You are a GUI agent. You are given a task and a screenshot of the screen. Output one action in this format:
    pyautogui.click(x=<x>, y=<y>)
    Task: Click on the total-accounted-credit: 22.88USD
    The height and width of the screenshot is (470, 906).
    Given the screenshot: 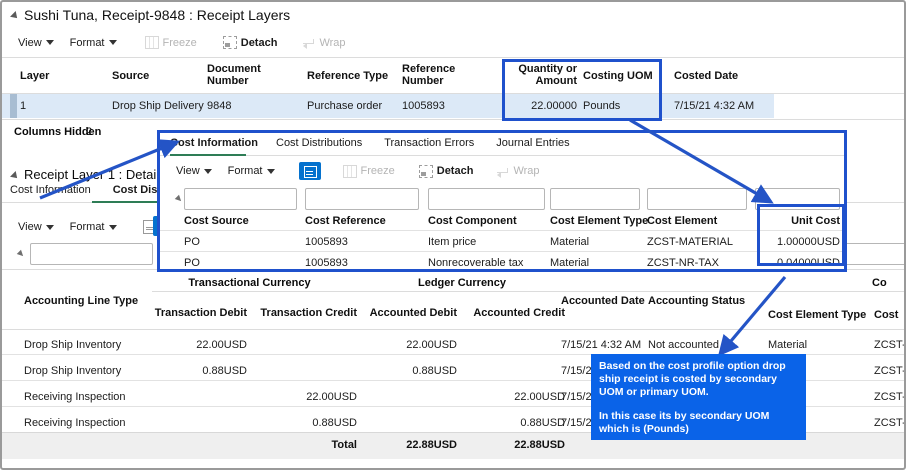 What is the action you would take?
    pyautogui.click(x=539, y=445)
    